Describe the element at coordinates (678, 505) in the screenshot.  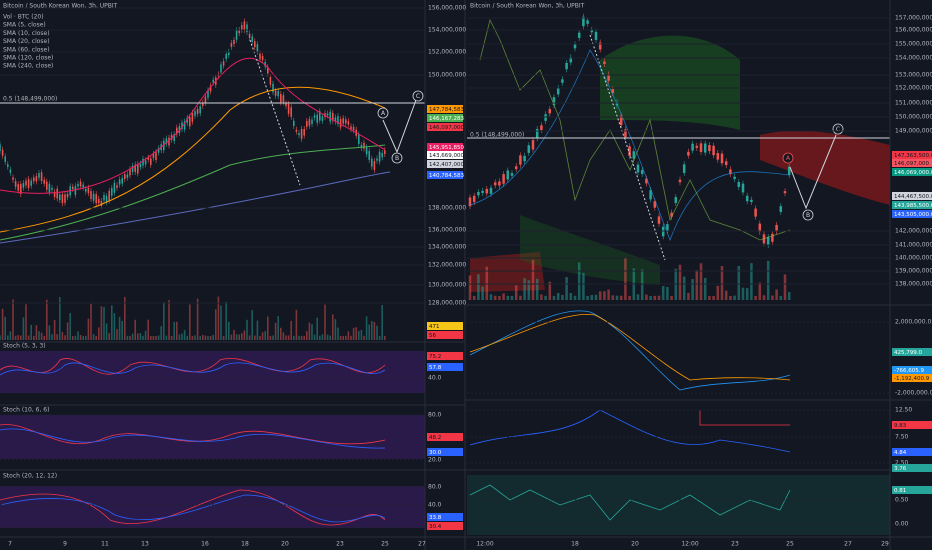
I see `osc-band` at that location.